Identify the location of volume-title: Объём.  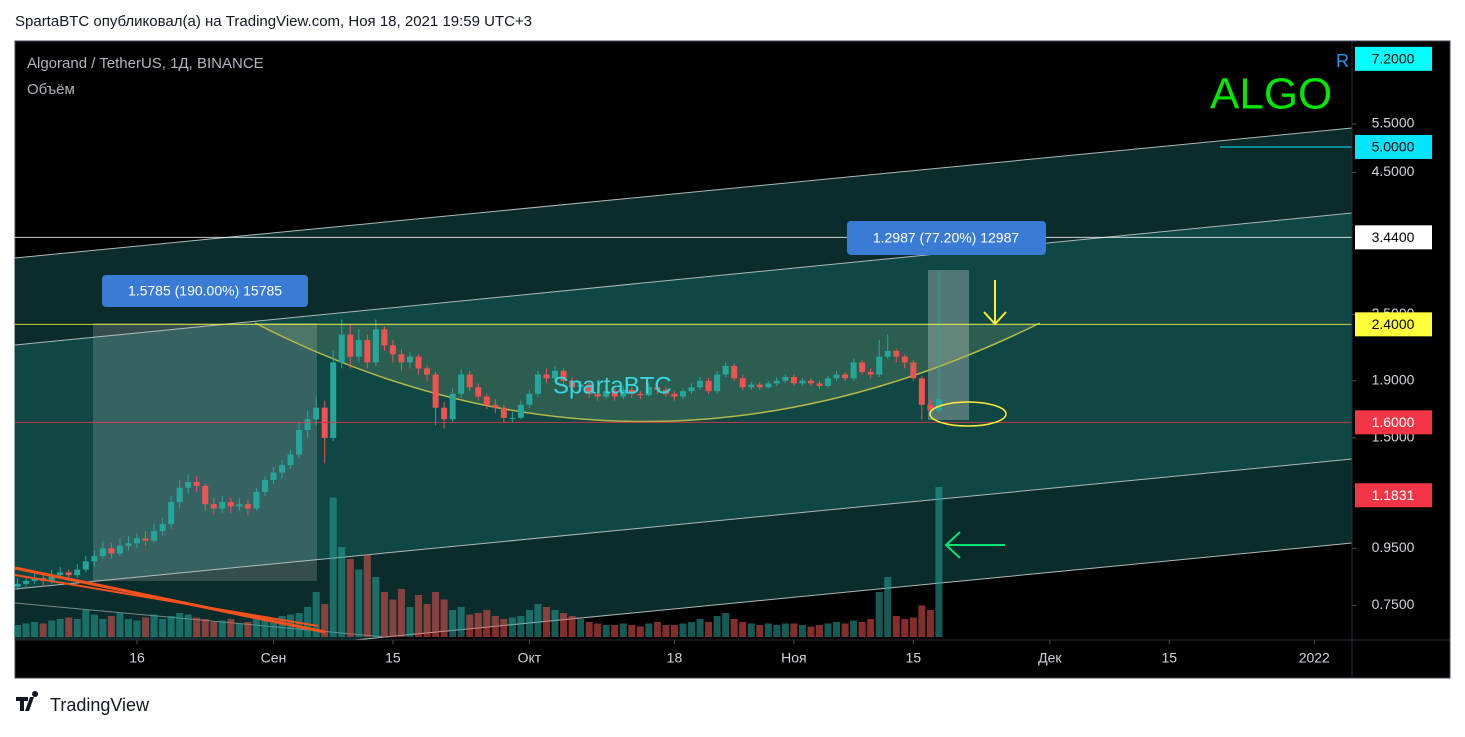
(51, 89).